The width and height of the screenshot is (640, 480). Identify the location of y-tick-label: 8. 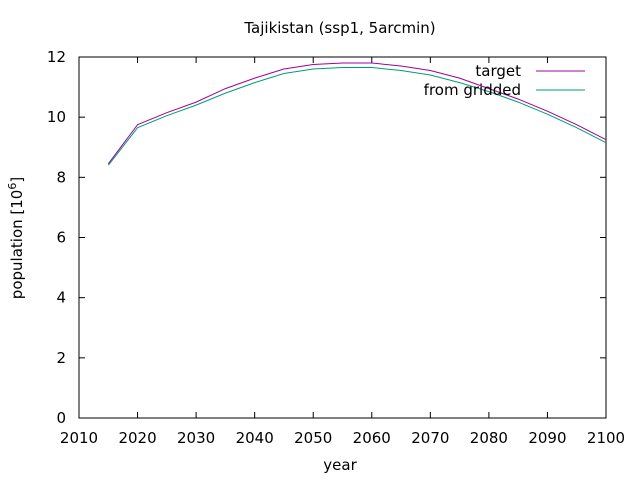
(61, 177).